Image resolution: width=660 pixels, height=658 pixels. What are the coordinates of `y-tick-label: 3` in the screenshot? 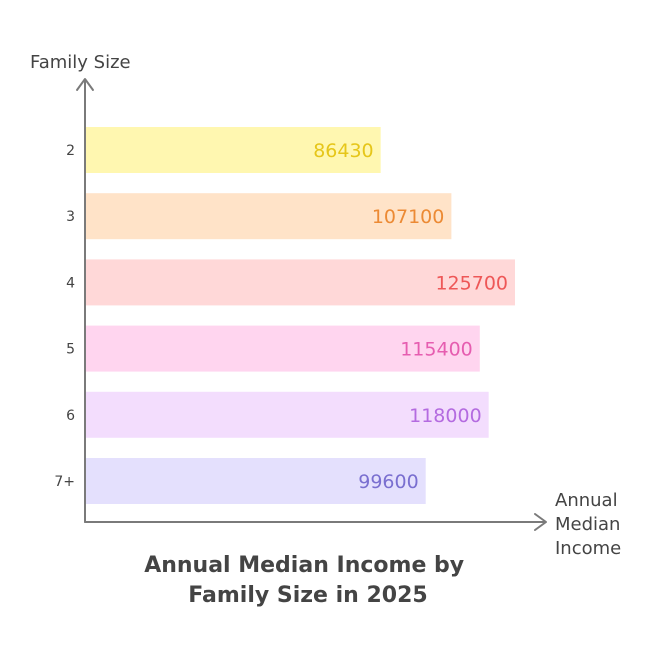 It's located at (70, 217).